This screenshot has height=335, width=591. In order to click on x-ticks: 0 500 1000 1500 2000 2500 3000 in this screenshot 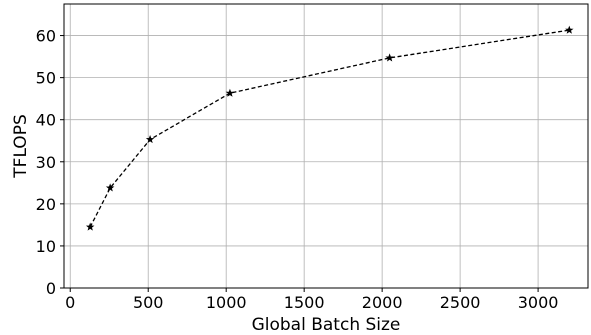, I will do `click(311, 300)`.